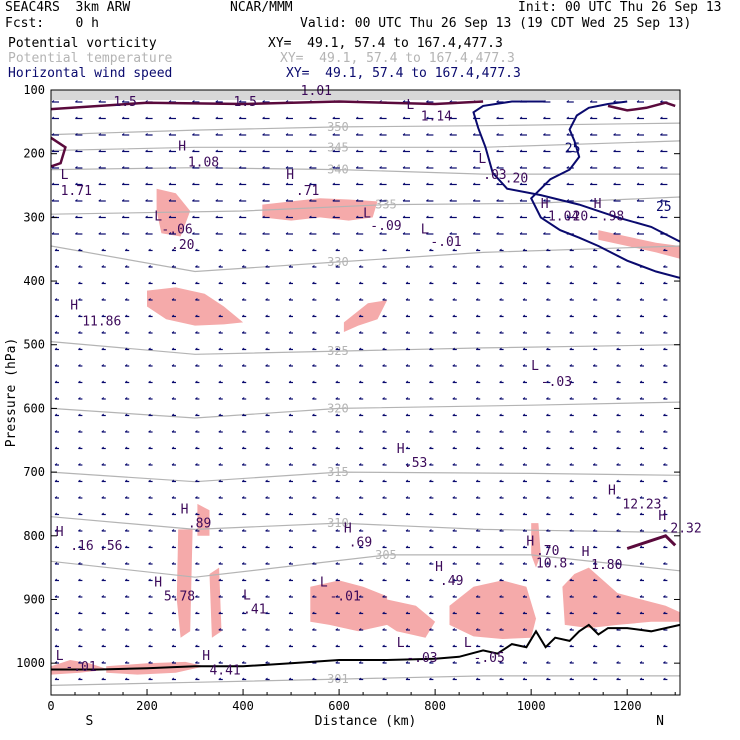 This screenshot has height=740, width=740. Describe the element at coordinates (50, 706) in the screenshot. I see `x-tick-label: 0` at that location.